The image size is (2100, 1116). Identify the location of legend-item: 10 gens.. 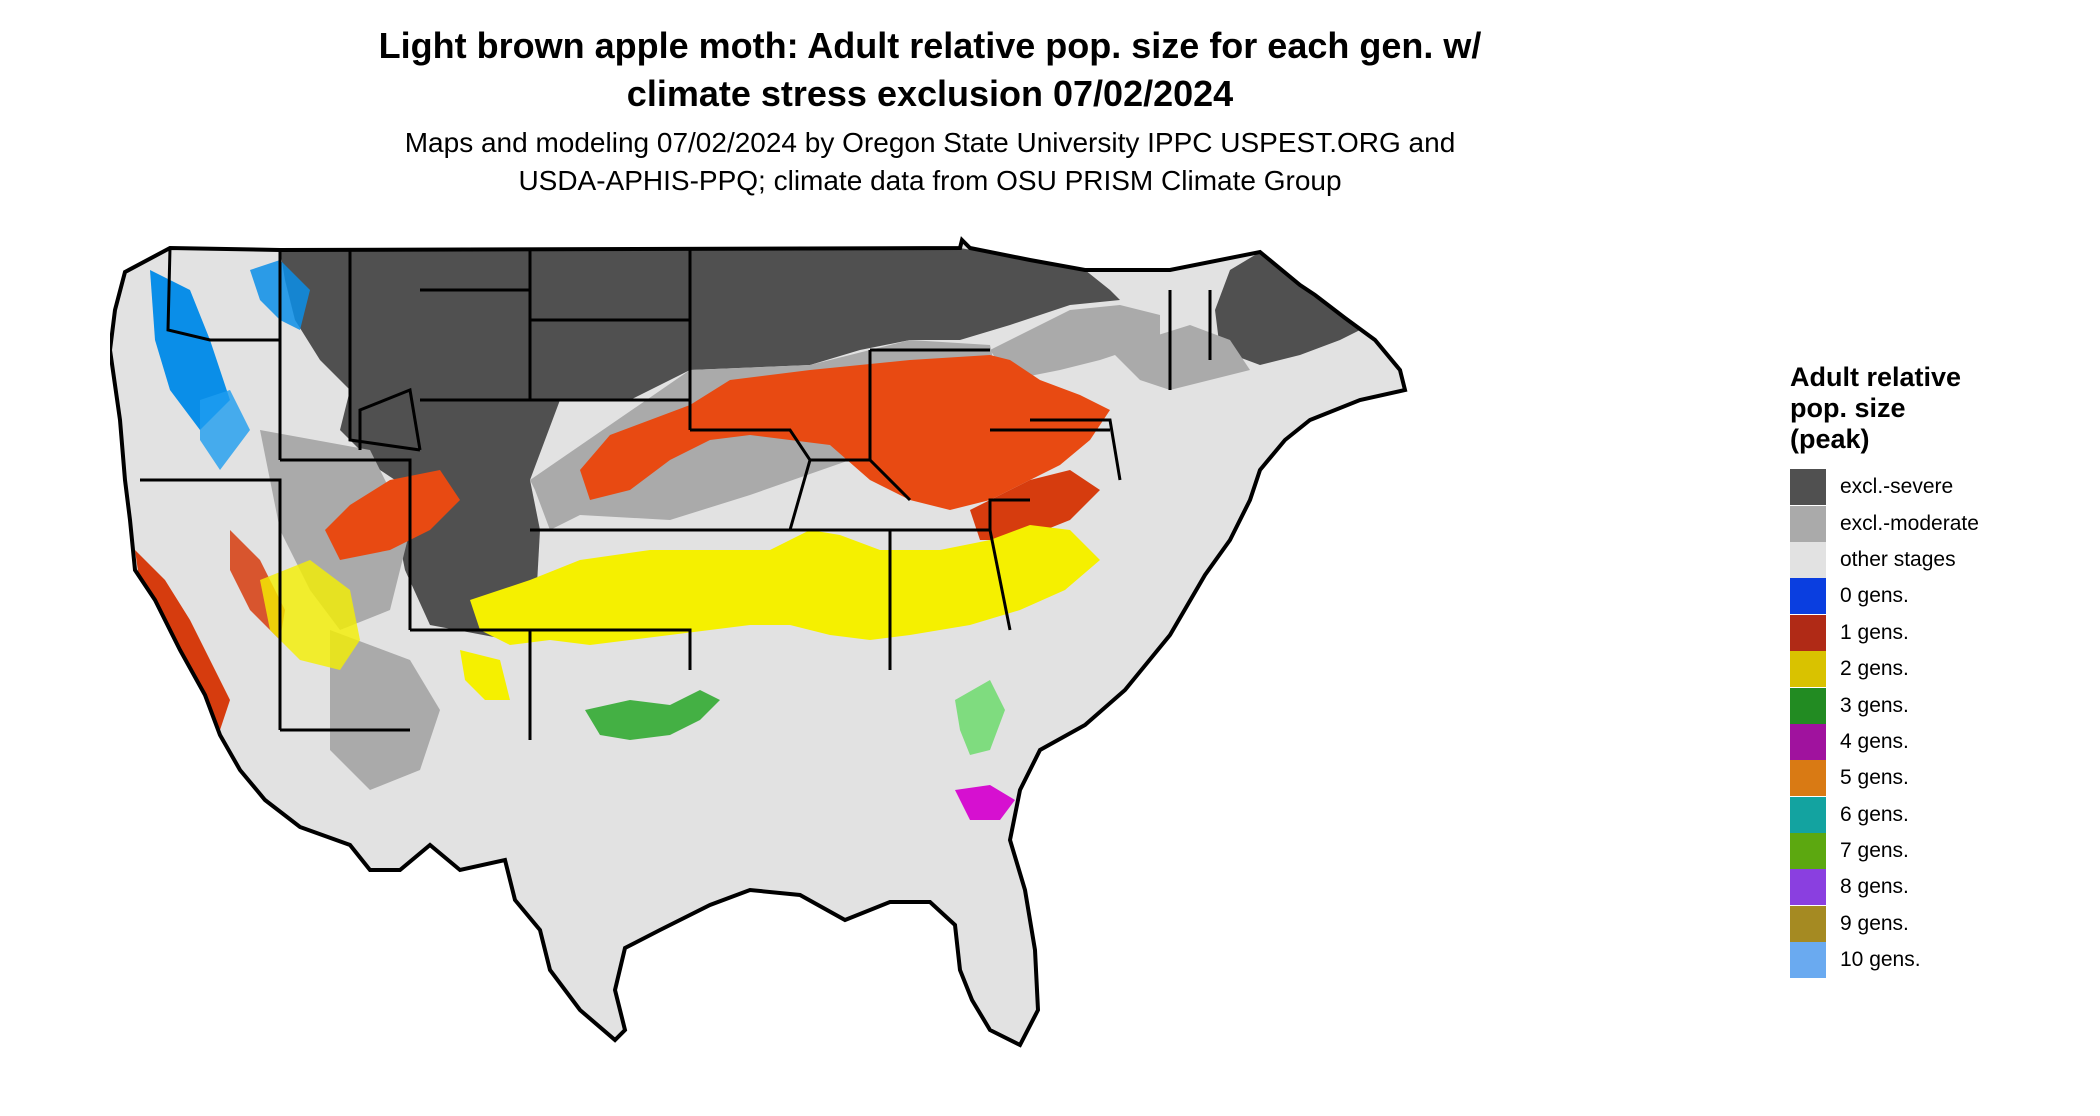
(1940, 960).